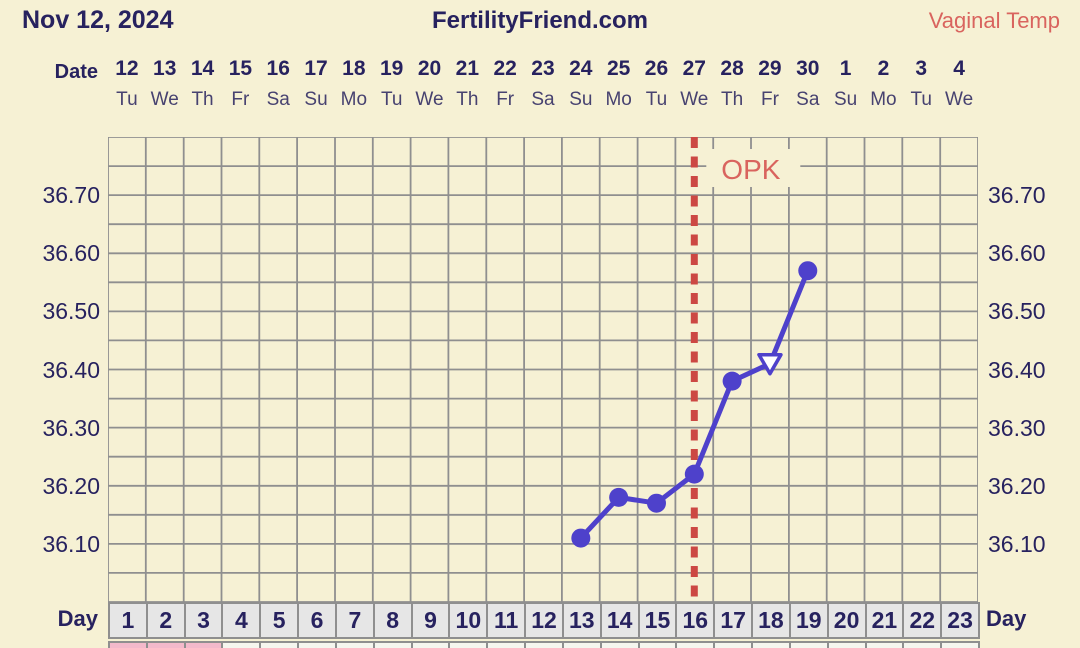 The width and height of the screenshot is (1080, 648). What do you see at coordinates (71, 253) in the screenshot?
I see `y-tick-label-left: 36.60` at bounding box center [71, 253].